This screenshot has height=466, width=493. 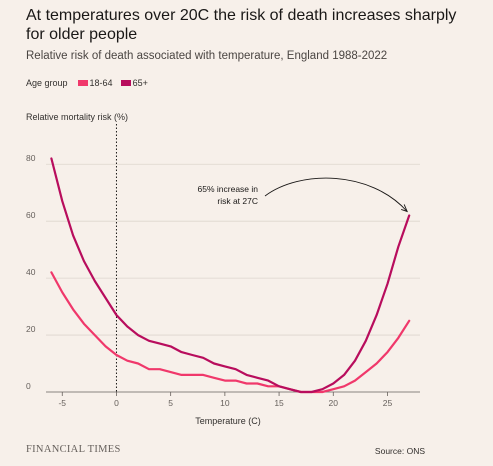 What do you see at coordinates (228, 189) in the screenshot?
I see `annotation-text-line1: 65% increase in` at bounding box center [228, 189].